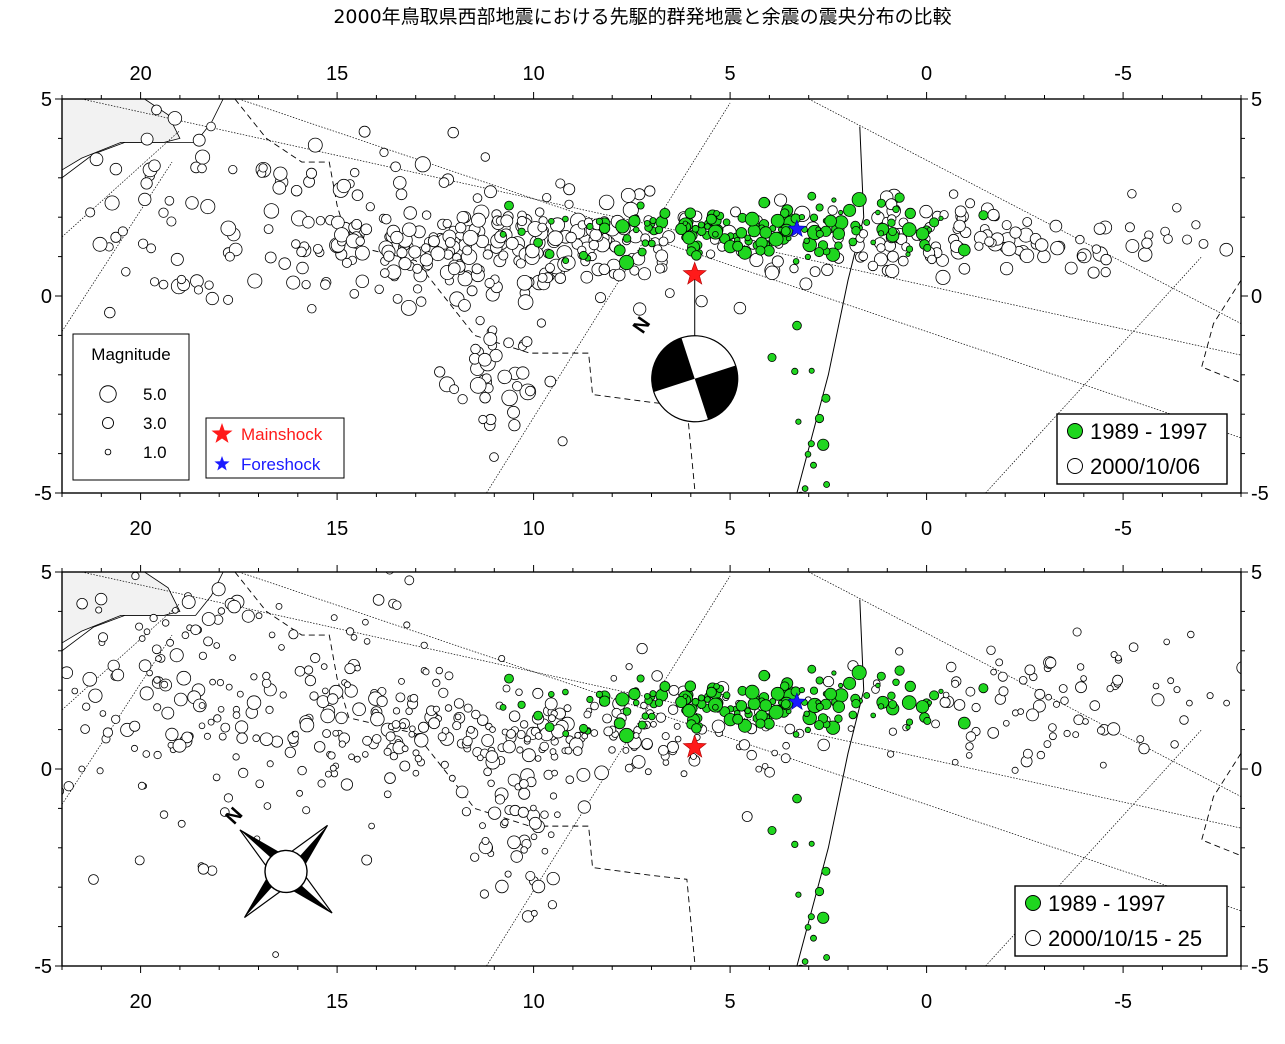  I want to click on x-tick-label-top: 10, so click(533, 74).